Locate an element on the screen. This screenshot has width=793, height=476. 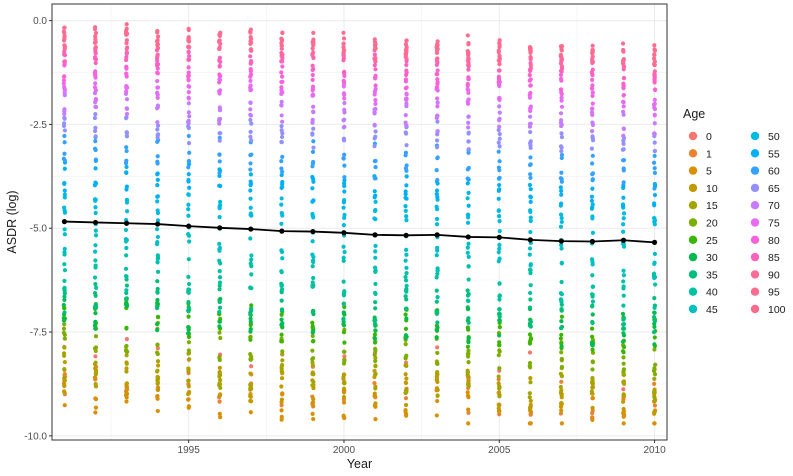
legend-label: 55 is located at coordinates (774, 154).